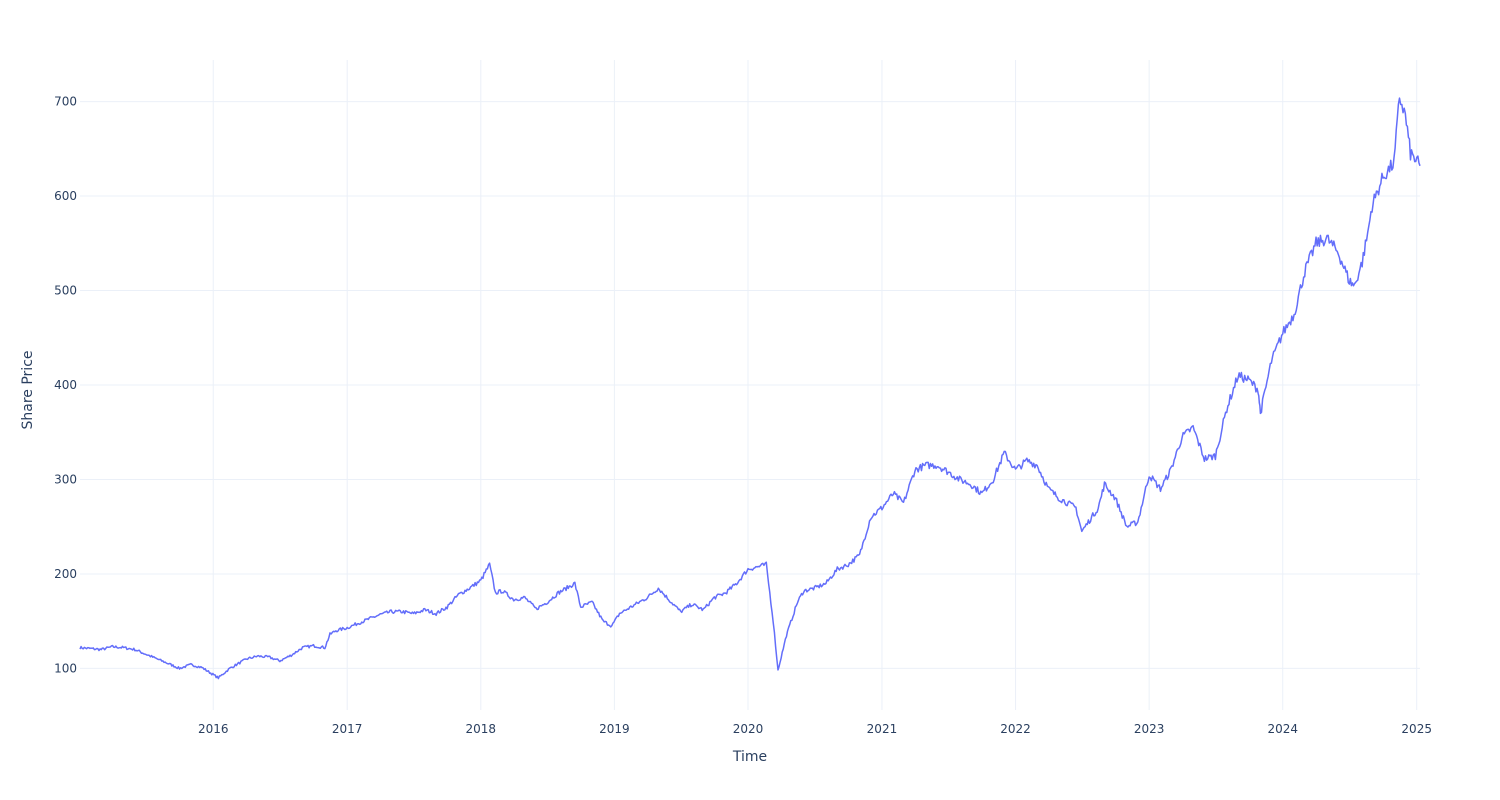 Image resolution: width=1500 pixels, height=800 pixels. I want to click on x-axis-title: Time, so click(749, 757).